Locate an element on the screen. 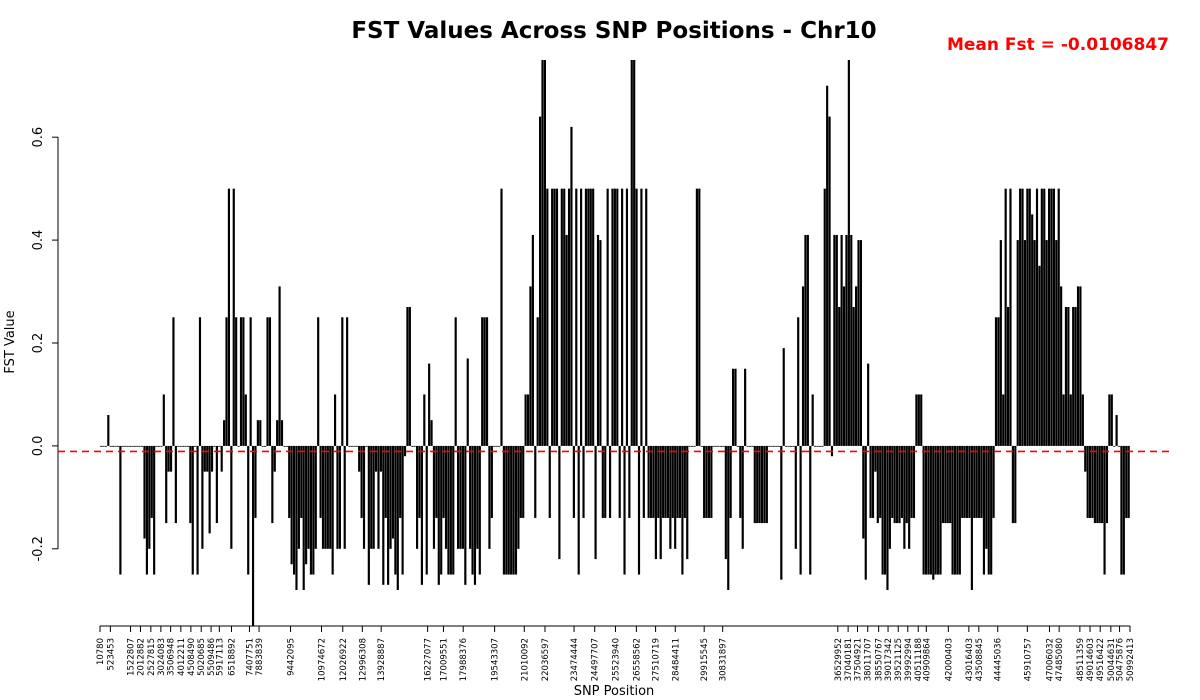  x-tick-label: 21010092 is located at coordinates (525, 659).